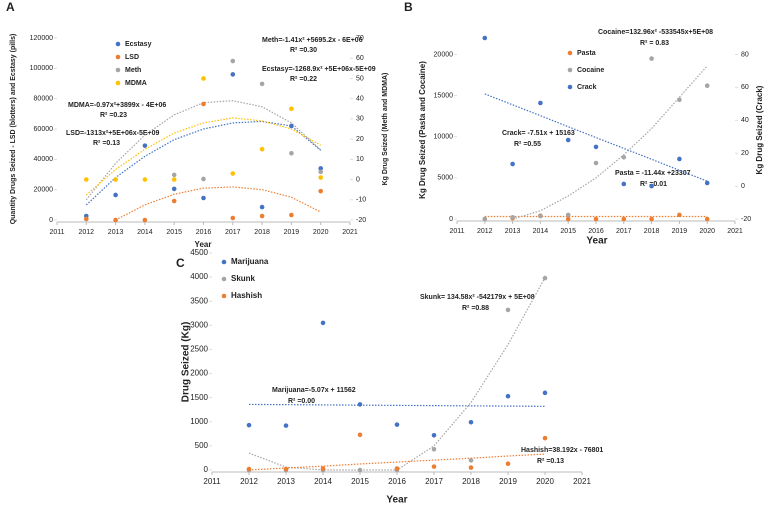 This screenshot has width=767, height=510. What do you see at coordinates (477, 297) in the screenshot?
I see `annotation: Skunk= 134.58x² -542179x + 5E+08` at bounding box center [477, 297].